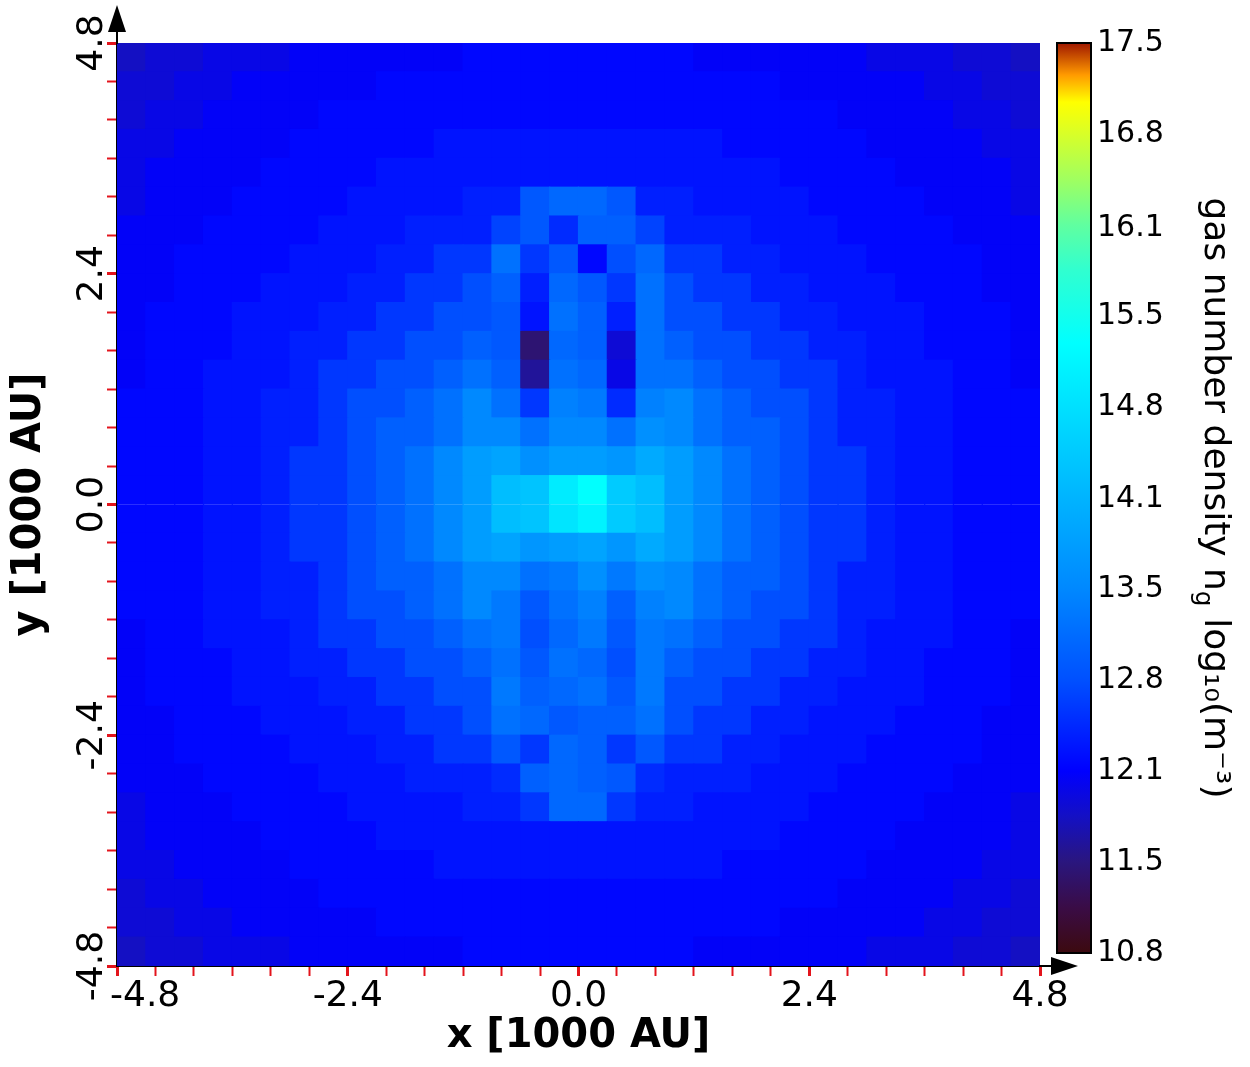 This screenshot has width=1250, height=1067. What do you see at coordinates (1214, 498) in the screenshot?
I see `color-bar-title: gas number density ng log₁₀(m⁻³)` at bounding box center [1214, 498].